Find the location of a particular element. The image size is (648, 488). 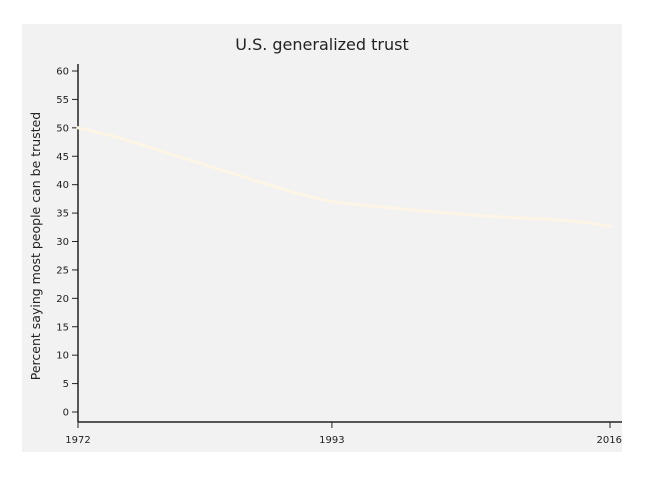

y-tick-label: 0 is located at coordinates (66, 413).